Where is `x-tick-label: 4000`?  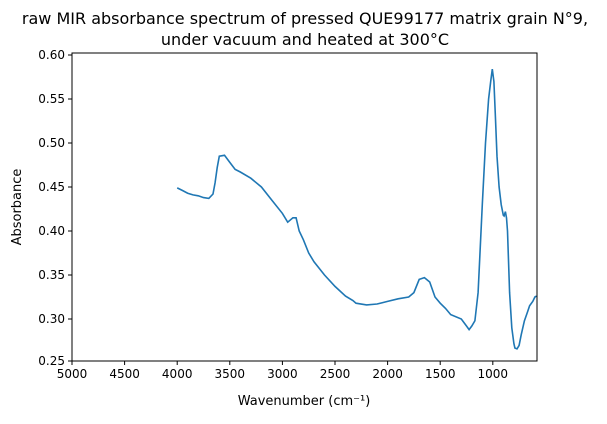
x-tick-label: 4000 is located at coordinates (177, 374).